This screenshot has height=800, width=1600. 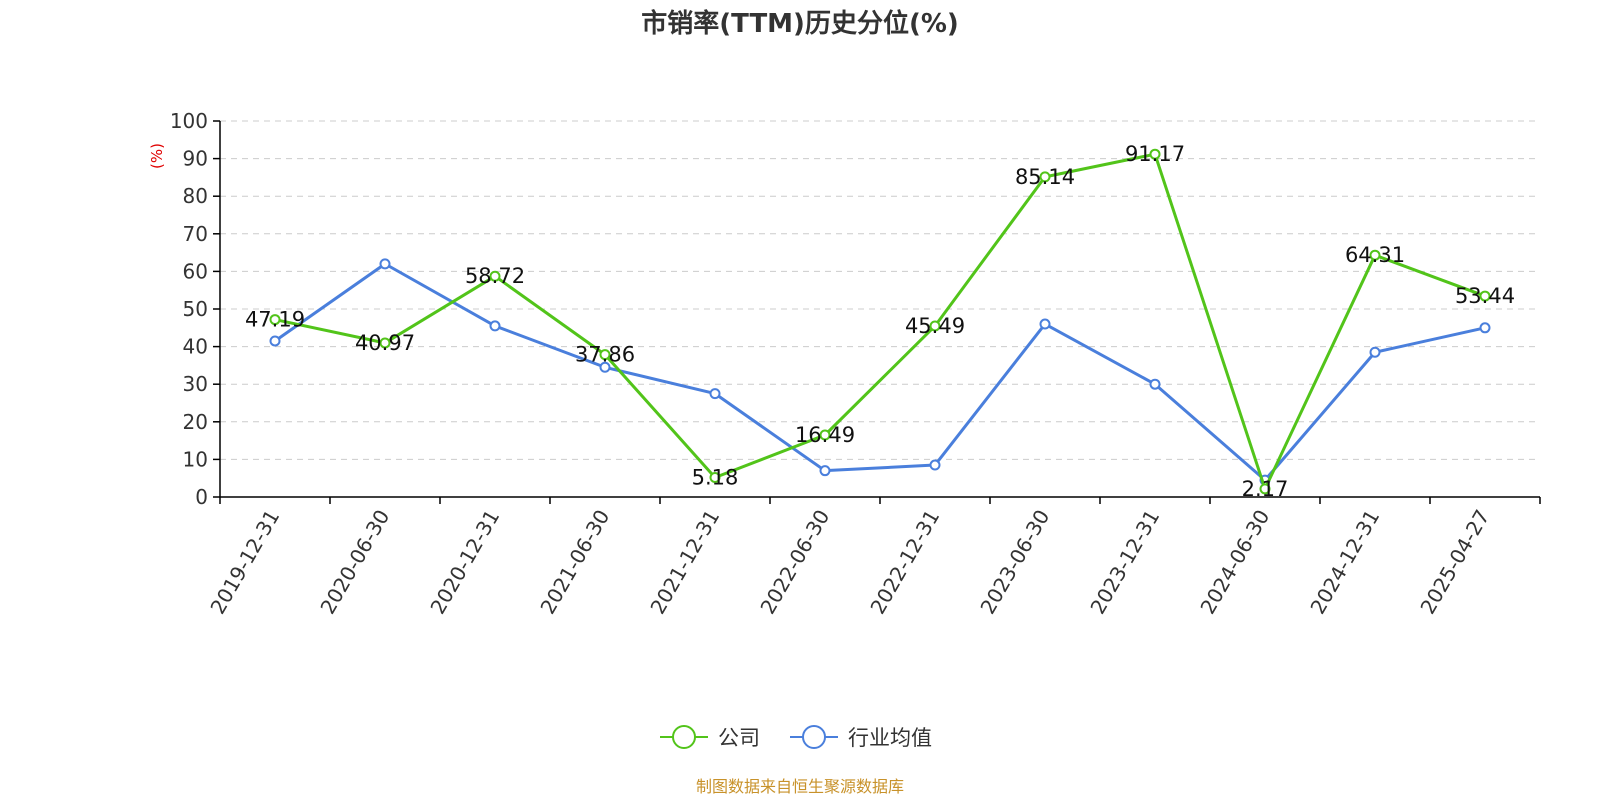 I want to click on y-tick-label: 0, so click(x=201, y=497).